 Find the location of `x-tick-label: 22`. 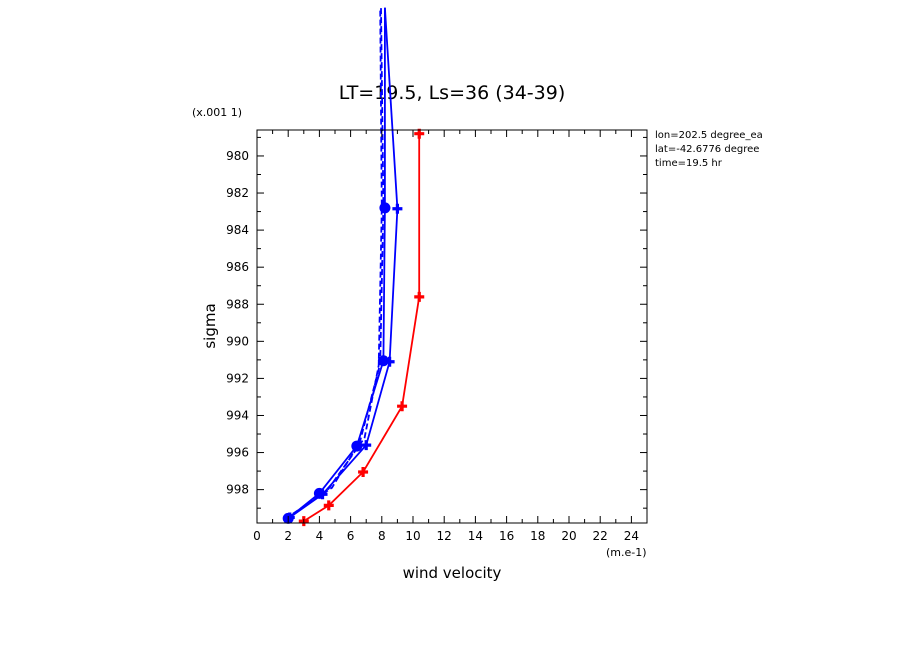

x-tick-label: 22 is located at coordinates (600, 536).